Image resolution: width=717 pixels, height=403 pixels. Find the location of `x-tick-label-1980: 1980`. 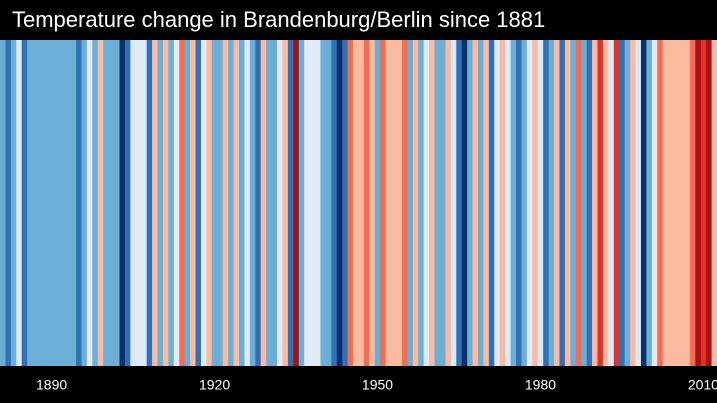

x-tick-label-1980: 1980 is located at coordinates (540, 385).